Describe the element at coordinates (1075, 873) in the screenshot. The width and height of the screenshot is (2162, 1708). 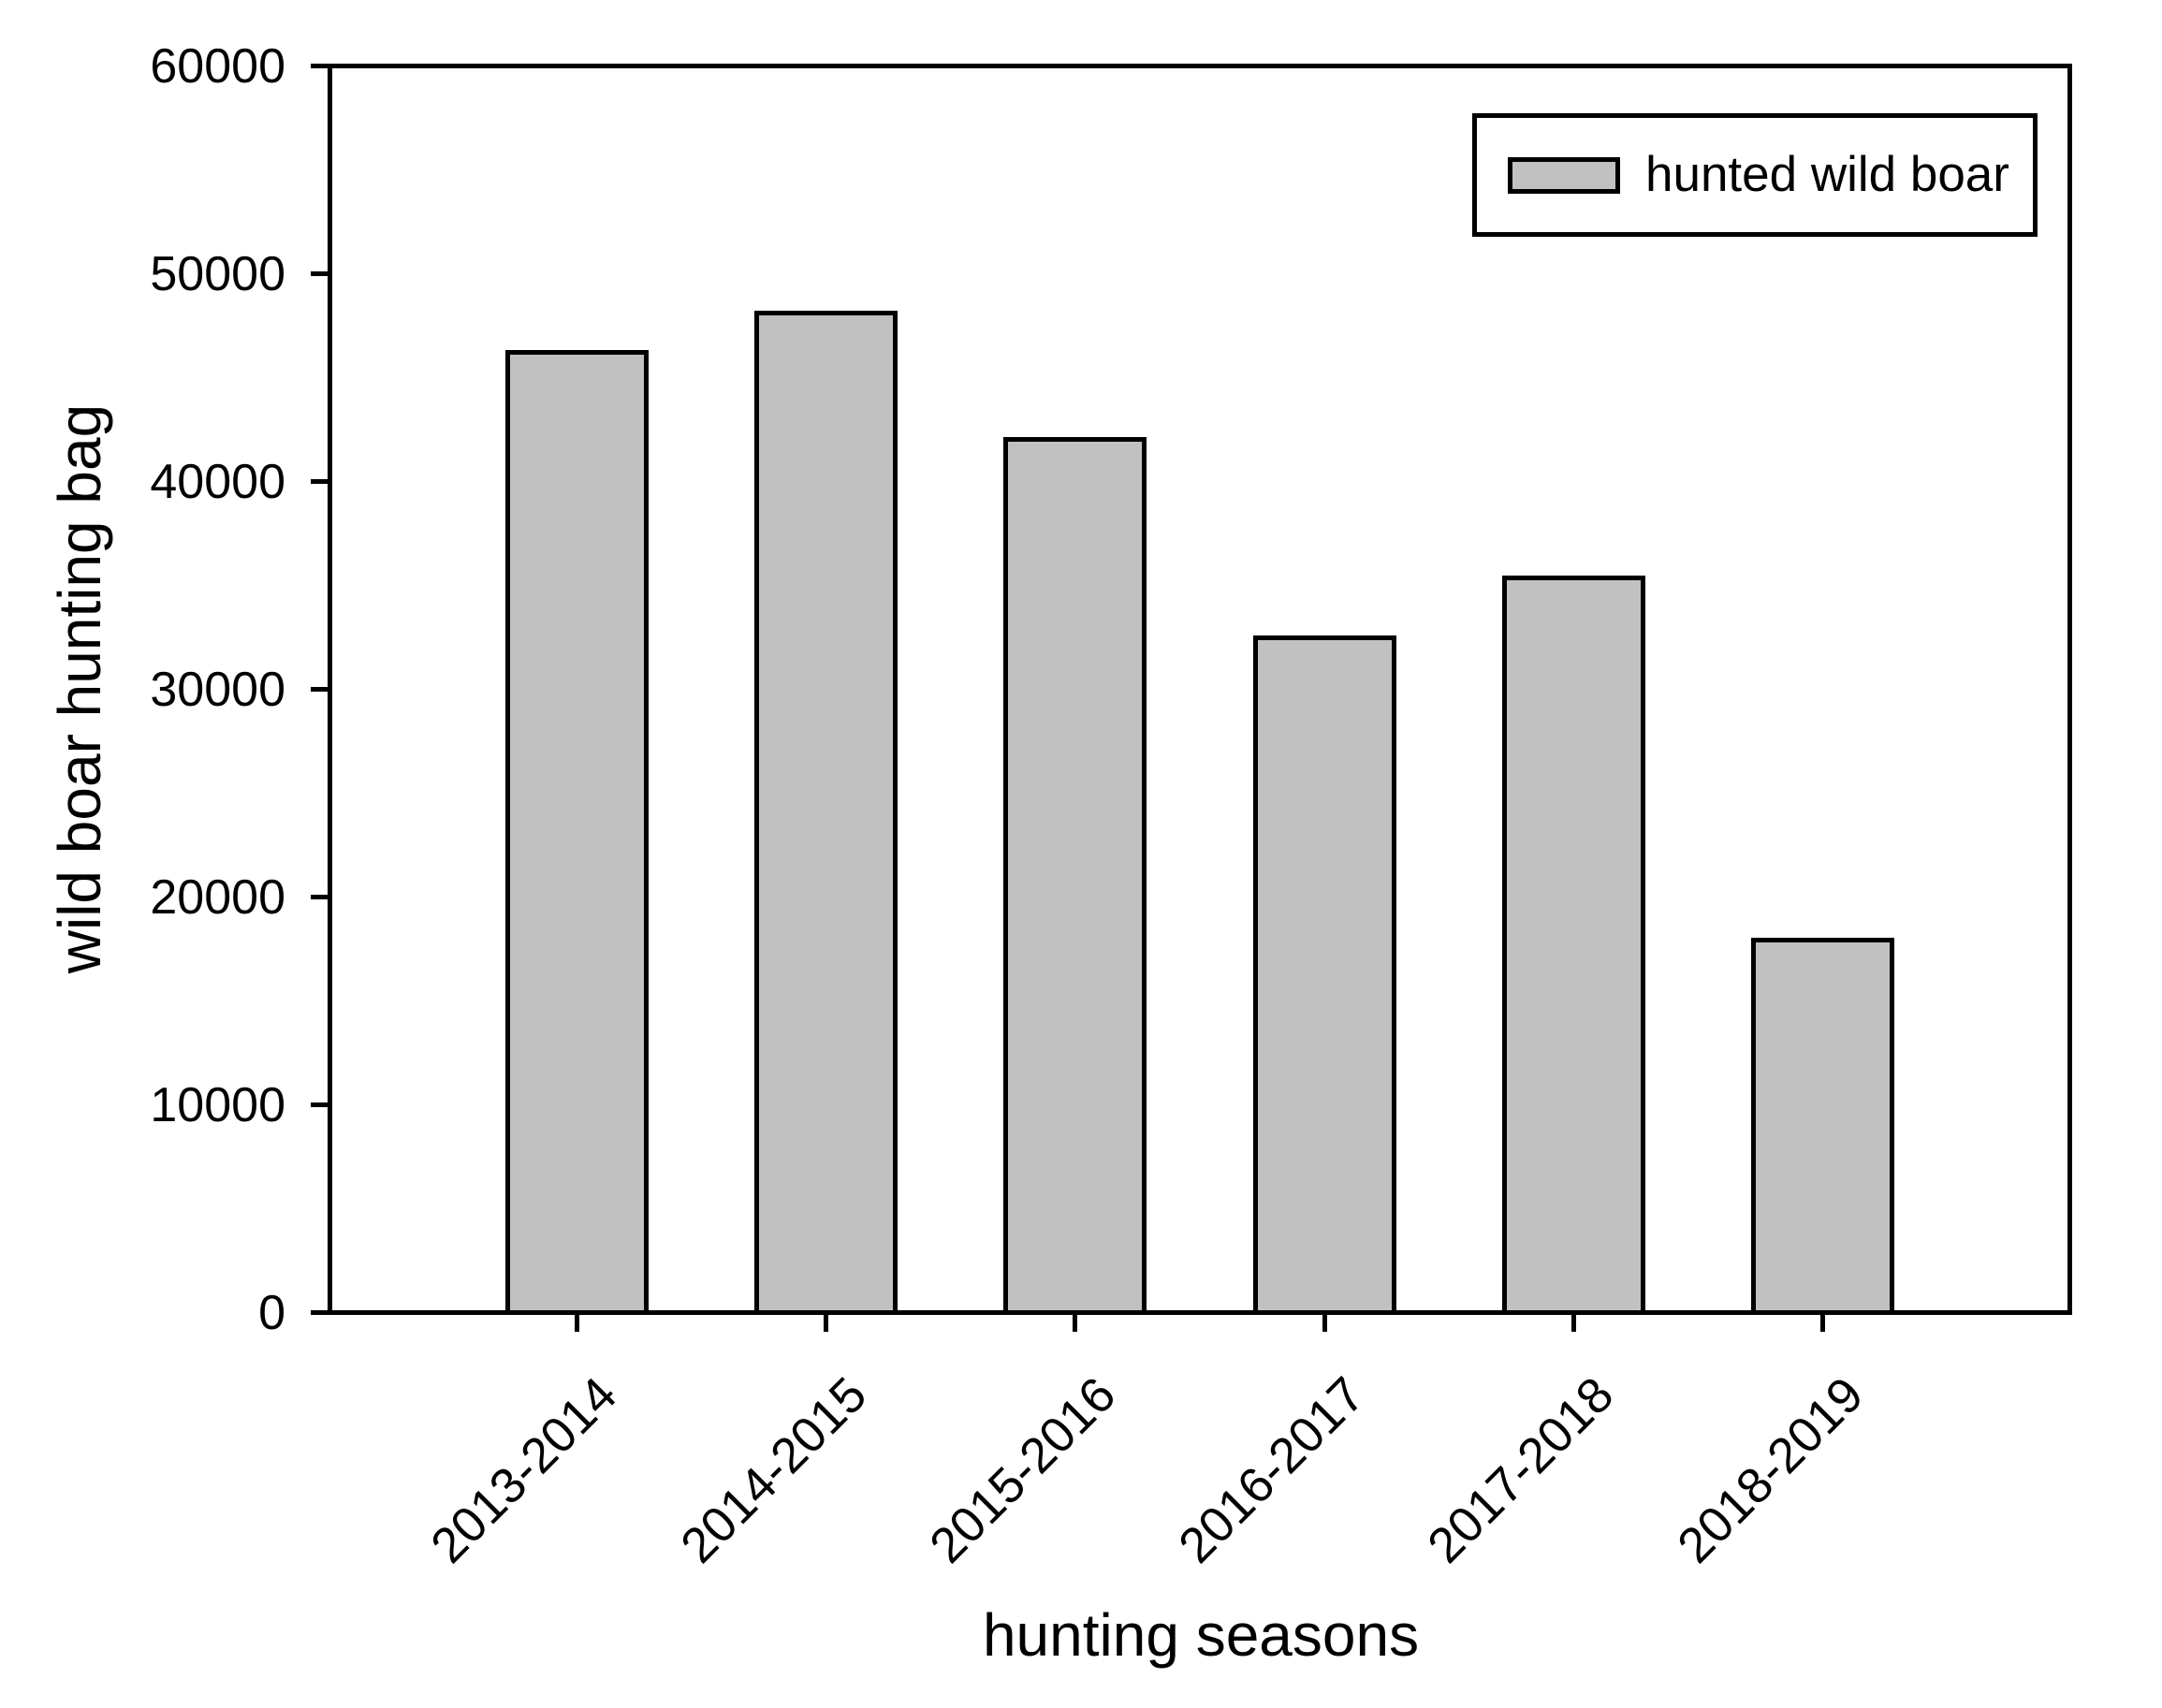
I see `bar-2015-2016` at that location.